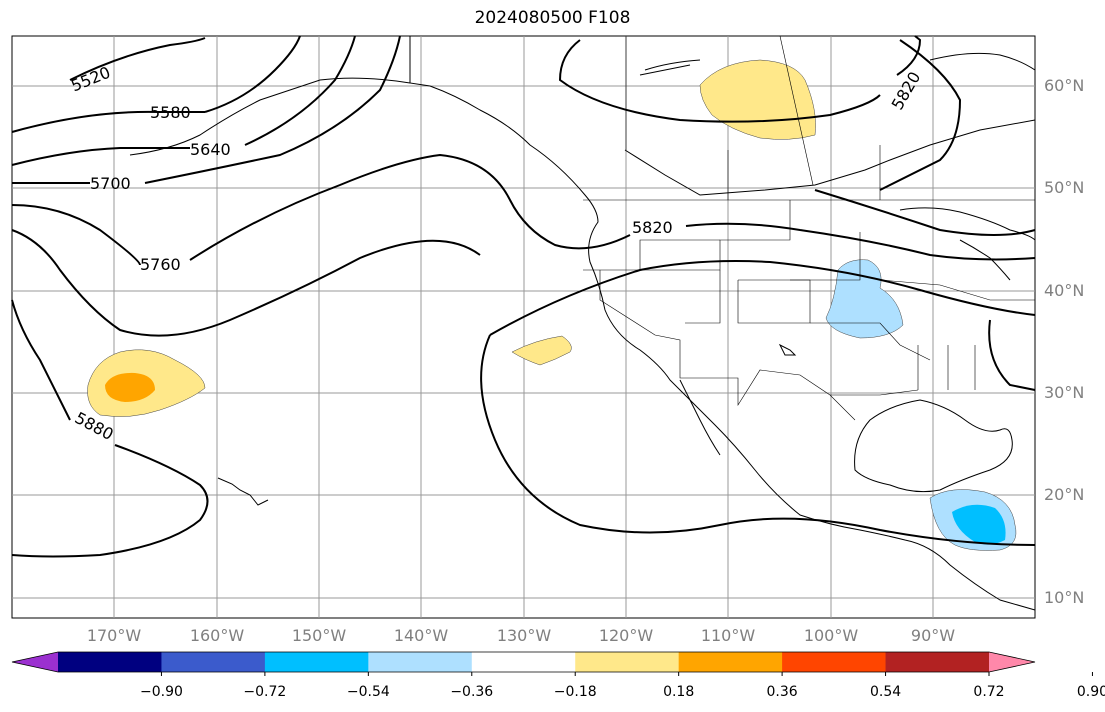  Describe the element at coordinates (170, 112) in the screenshot. I see `contour-label: 5580` at that location.